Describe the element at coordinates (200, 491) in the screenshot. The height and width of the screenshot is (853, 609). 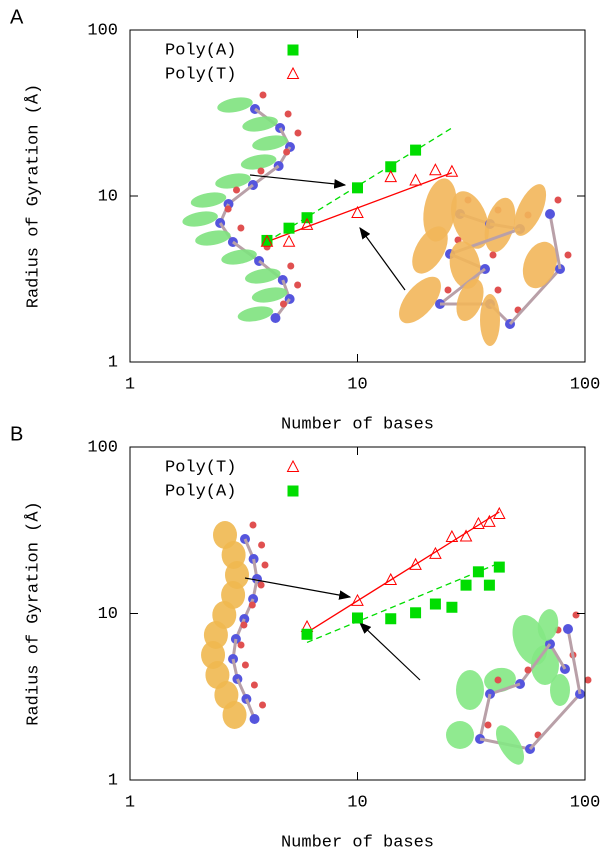
I see `legend-label: Poly(A)` at that location.